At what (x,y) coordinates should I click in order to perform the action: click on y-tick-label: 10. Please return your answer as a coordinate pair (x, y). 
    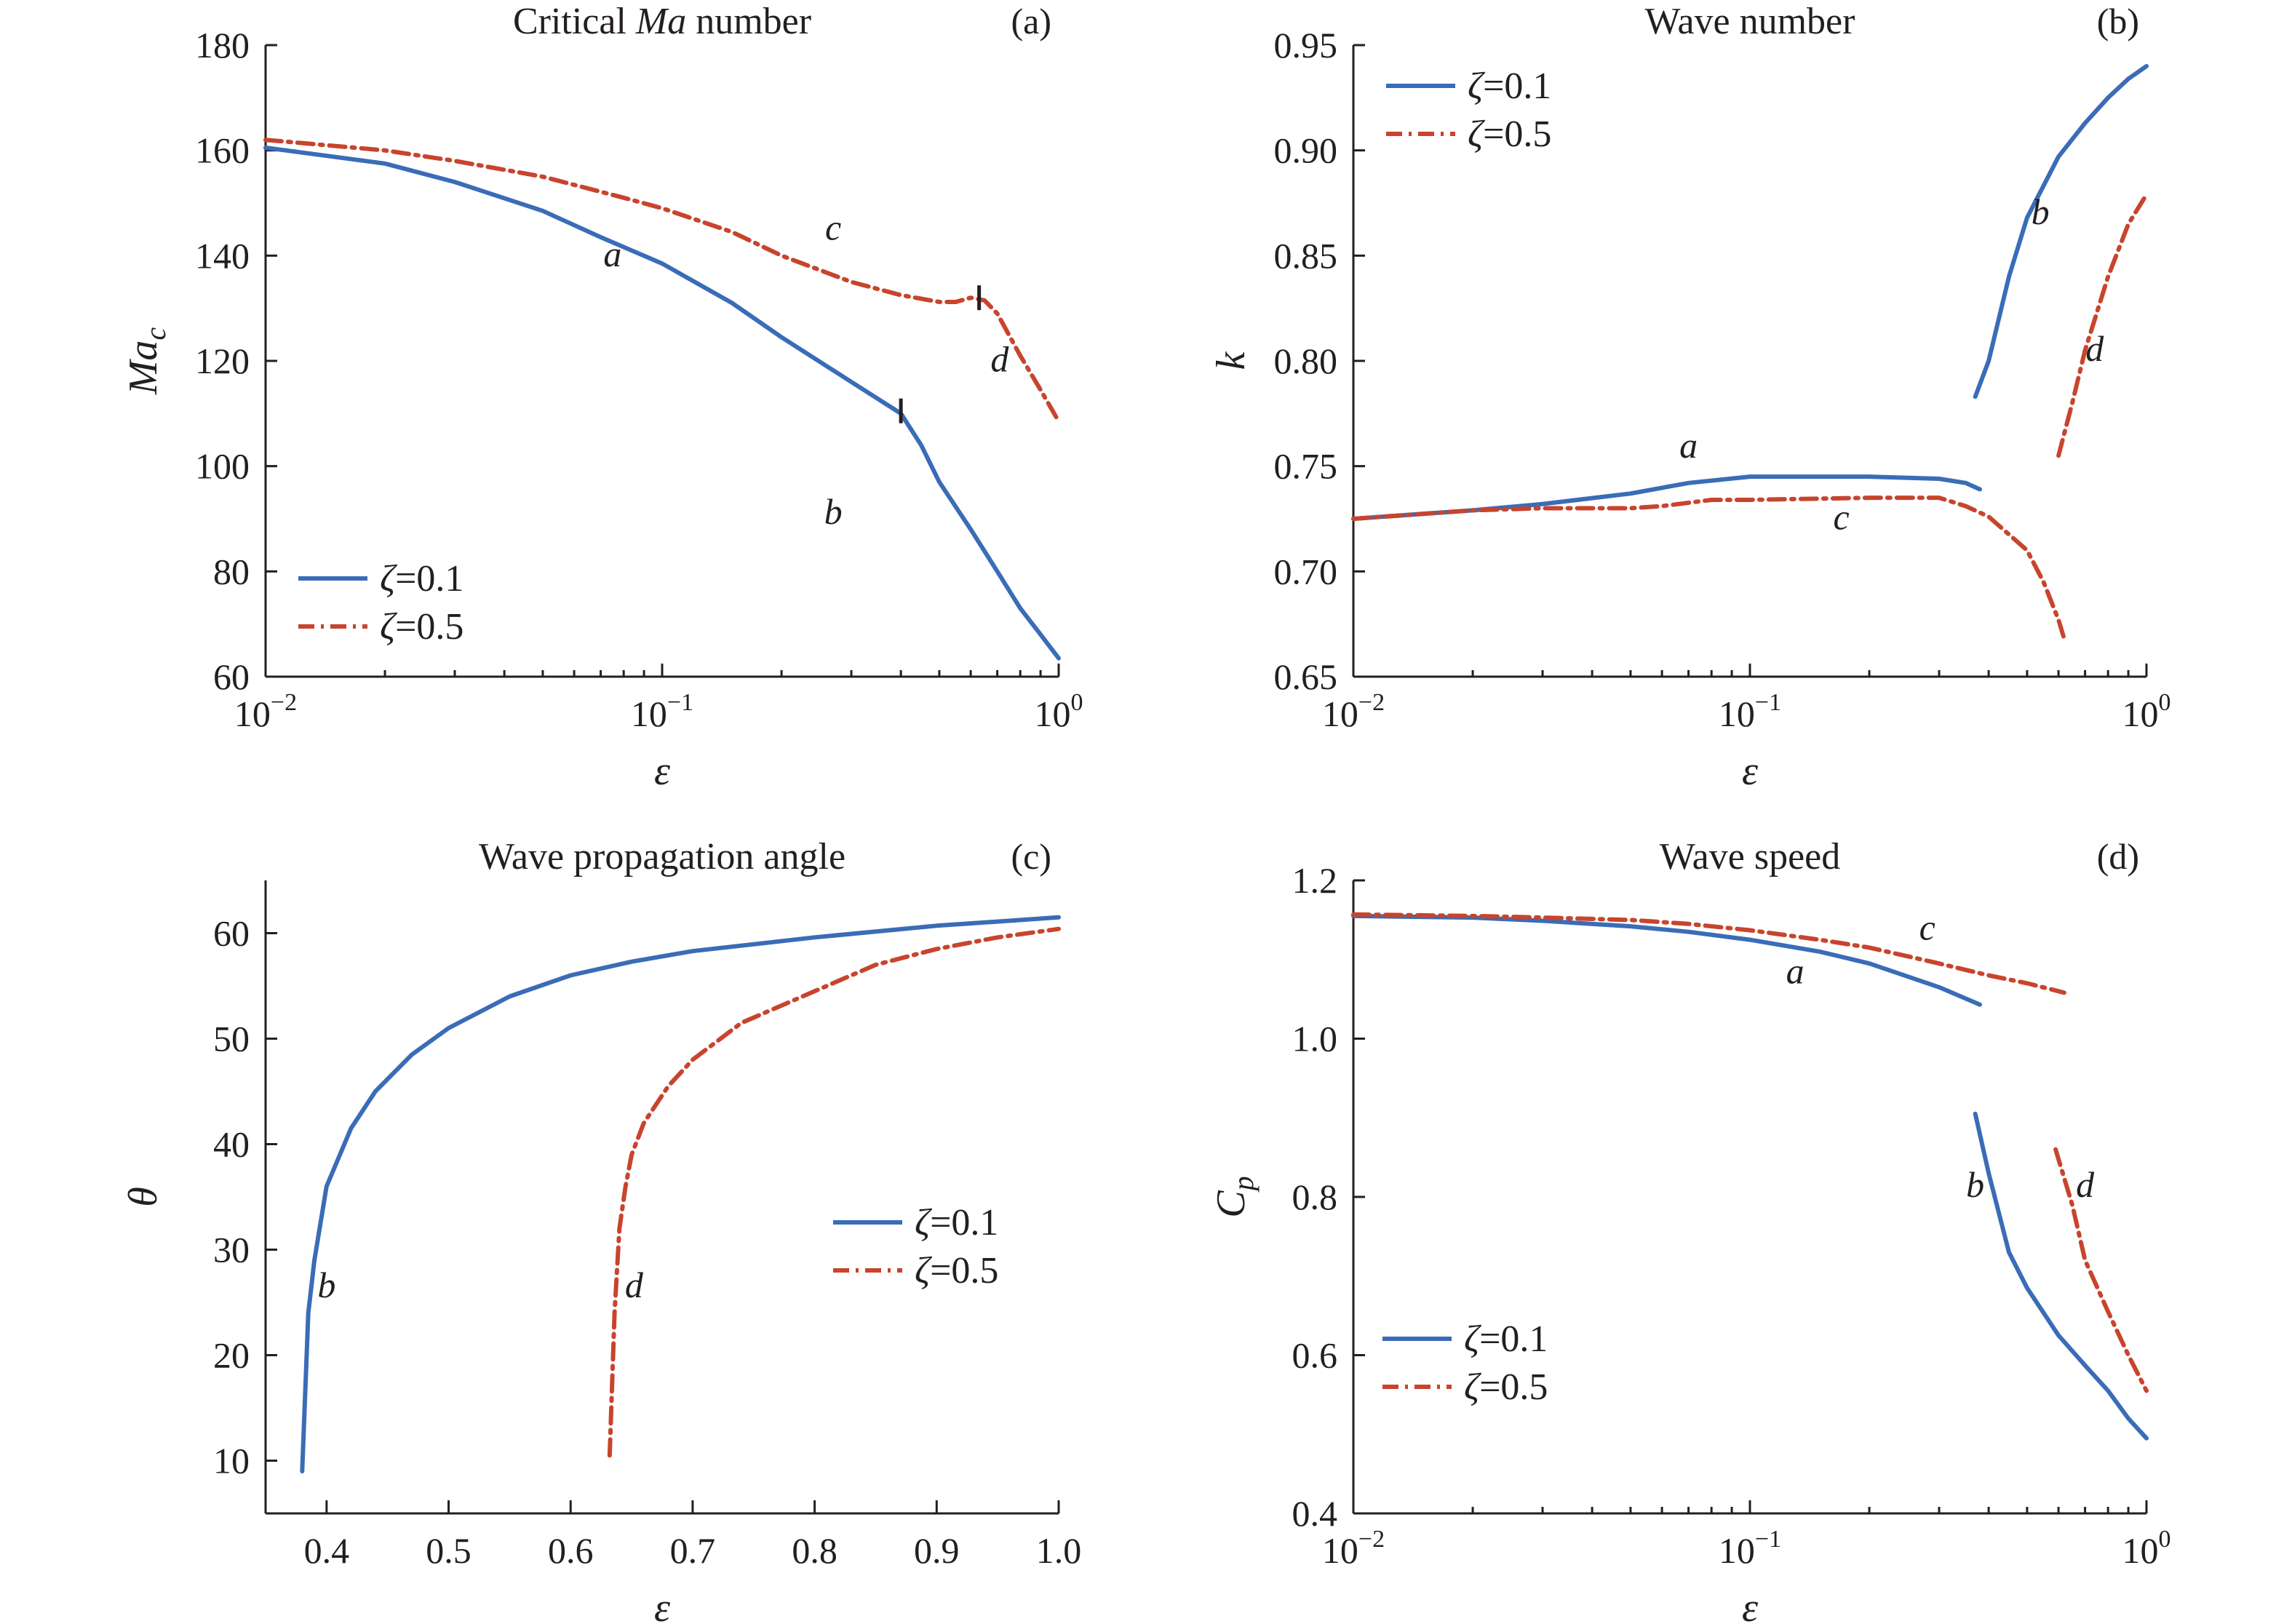
    Looking at the image, I should click on (231, 1461).